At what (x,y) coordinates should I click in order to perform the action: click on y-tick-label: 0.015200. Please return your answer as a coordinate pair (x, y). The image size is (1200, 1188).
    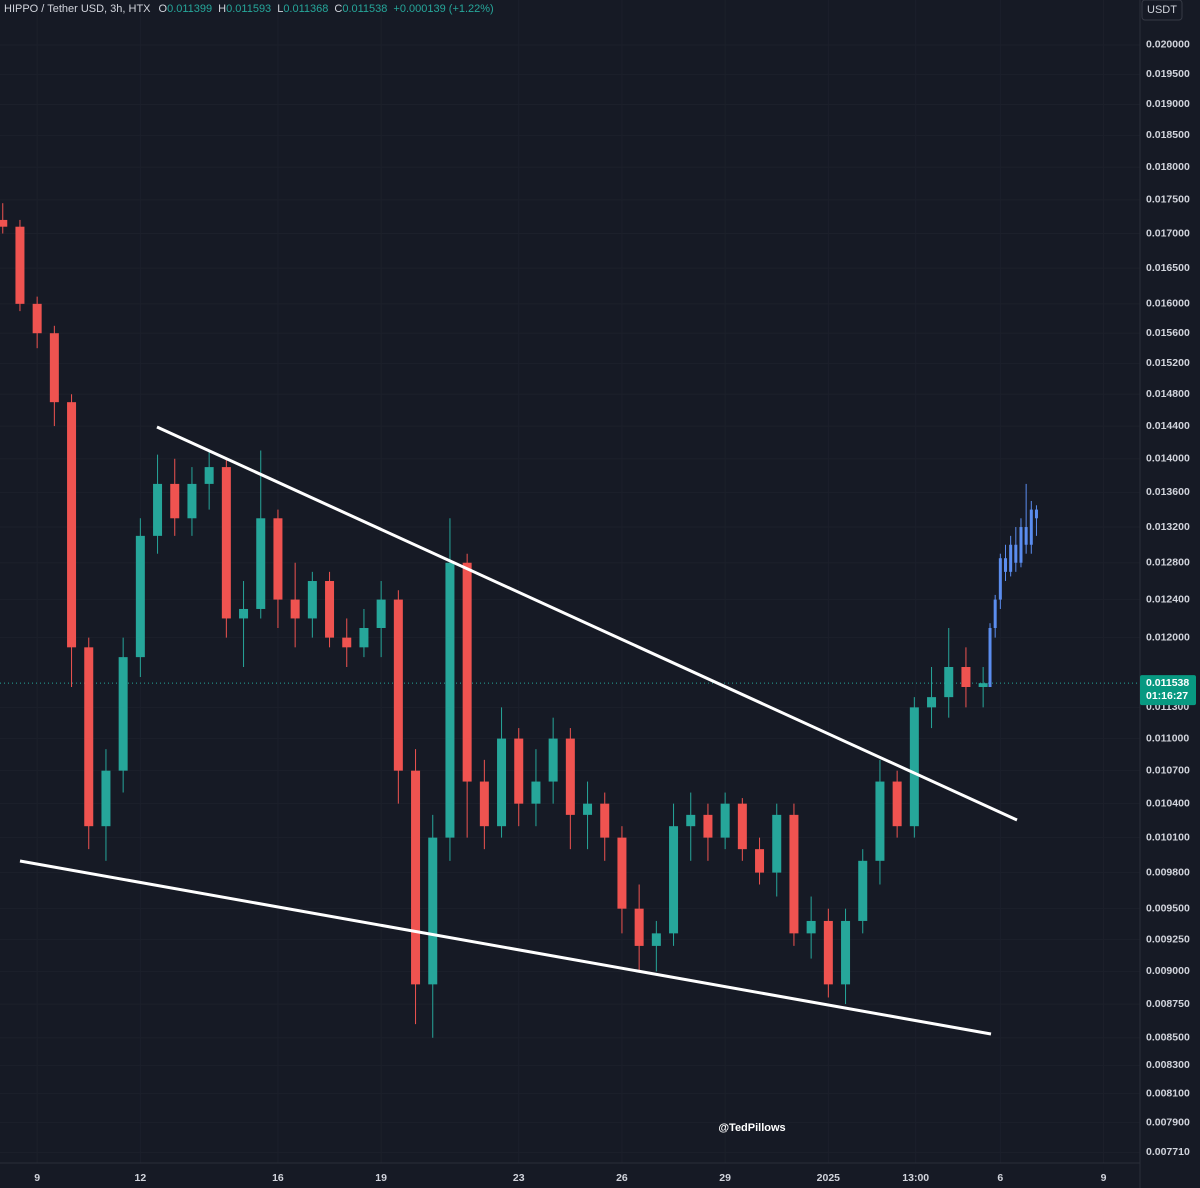
    Looking at the image, I should click on (1168, 363).